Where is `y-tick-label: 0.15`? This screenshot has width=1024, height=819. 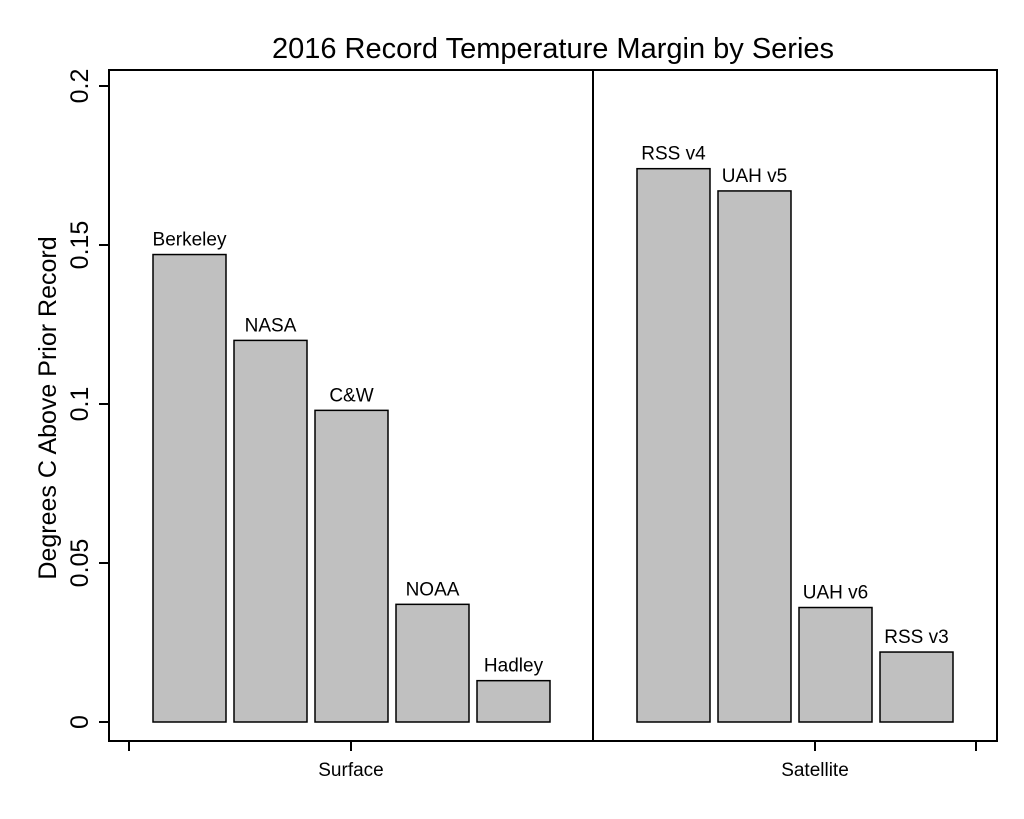 y-tick-label: 0.15 is located at coordinates (80, 245).